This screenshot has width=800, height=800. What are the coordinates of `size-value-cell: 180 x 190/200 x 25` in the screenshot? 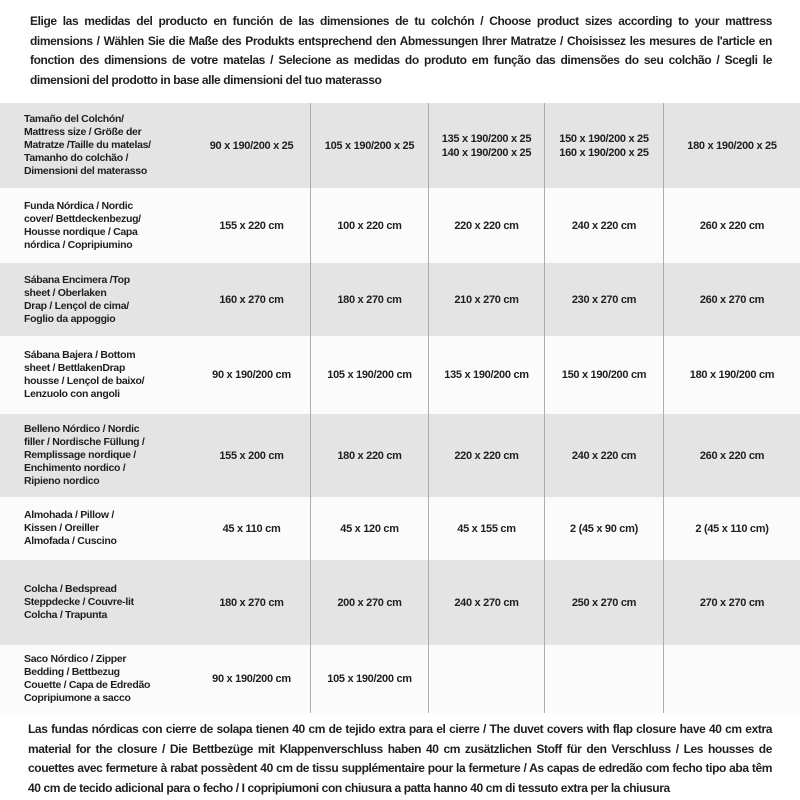 It's located at (731, 145).